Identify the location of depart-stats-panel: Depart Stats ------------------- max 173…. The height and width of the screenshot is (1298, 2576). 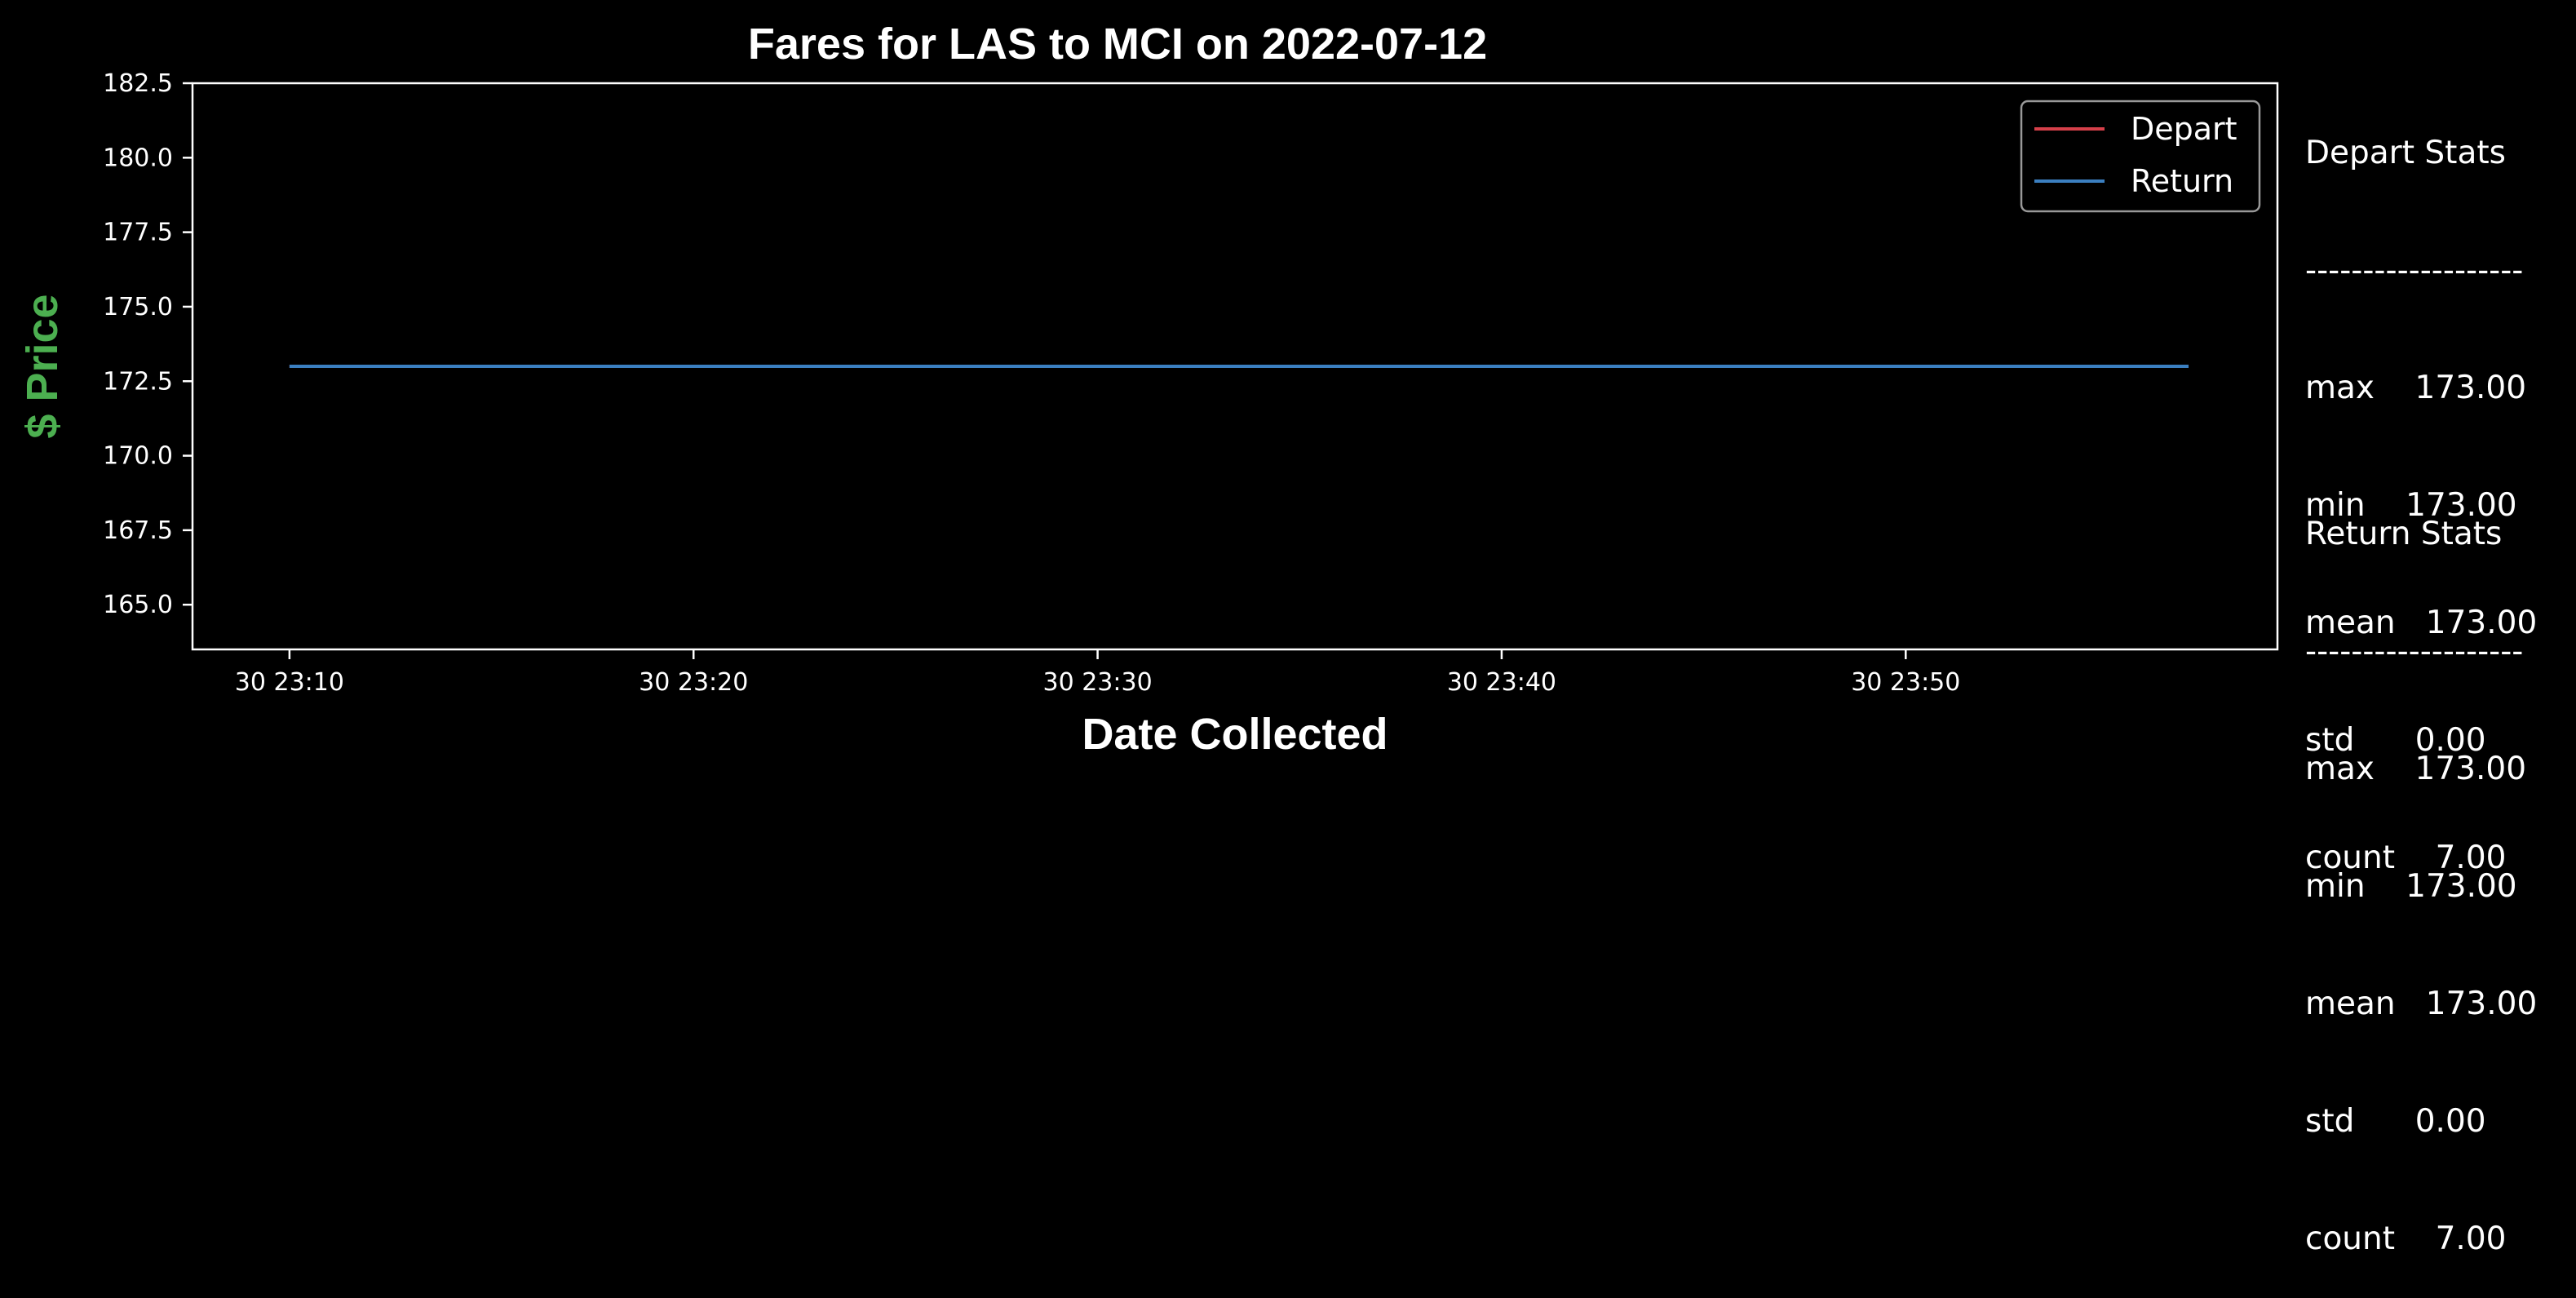
(2421, 486).